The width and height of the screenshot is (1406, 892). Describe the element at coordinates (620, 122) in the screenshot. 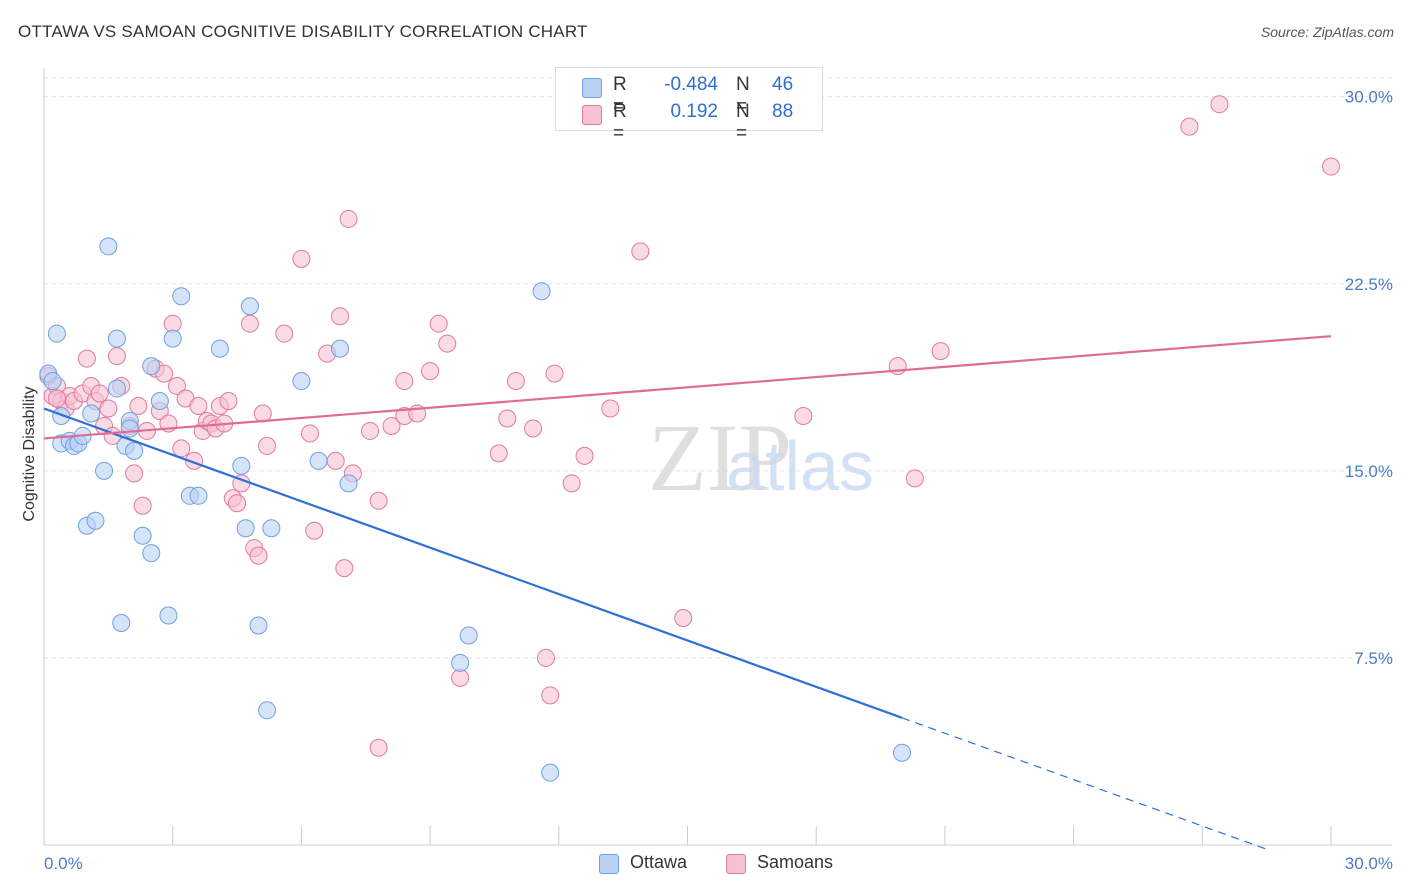

I see `legend-r-label: R =` at that location.